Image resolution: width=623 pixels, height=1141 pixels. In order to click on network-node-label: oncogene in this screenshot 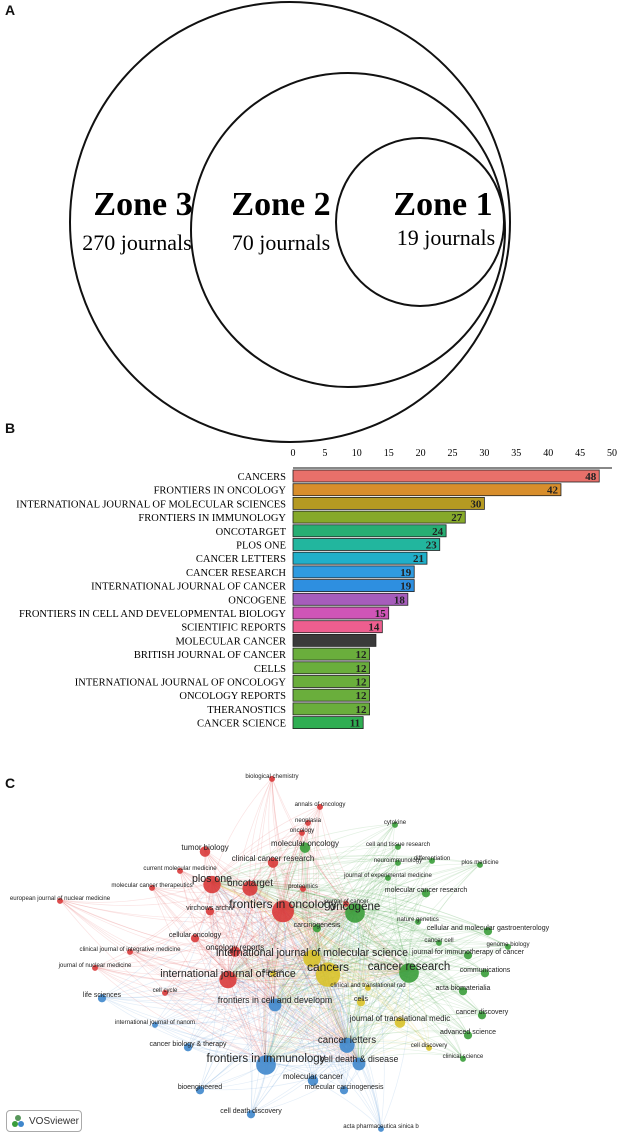, I will do `click(355, 907)`.